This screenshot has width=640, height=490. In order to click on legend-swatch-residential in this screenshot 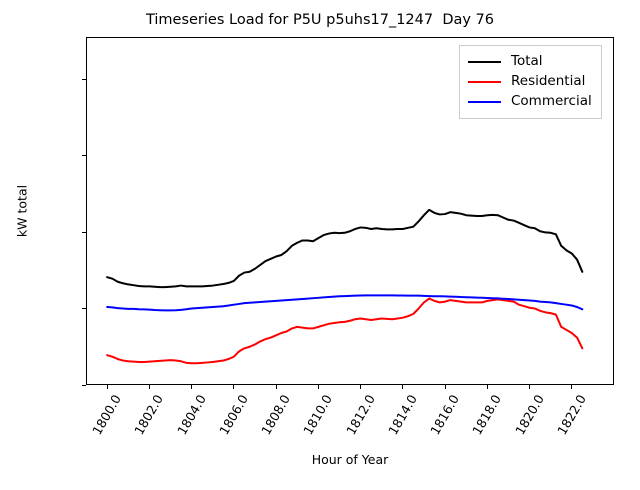, I will do `click(484, 82)`.